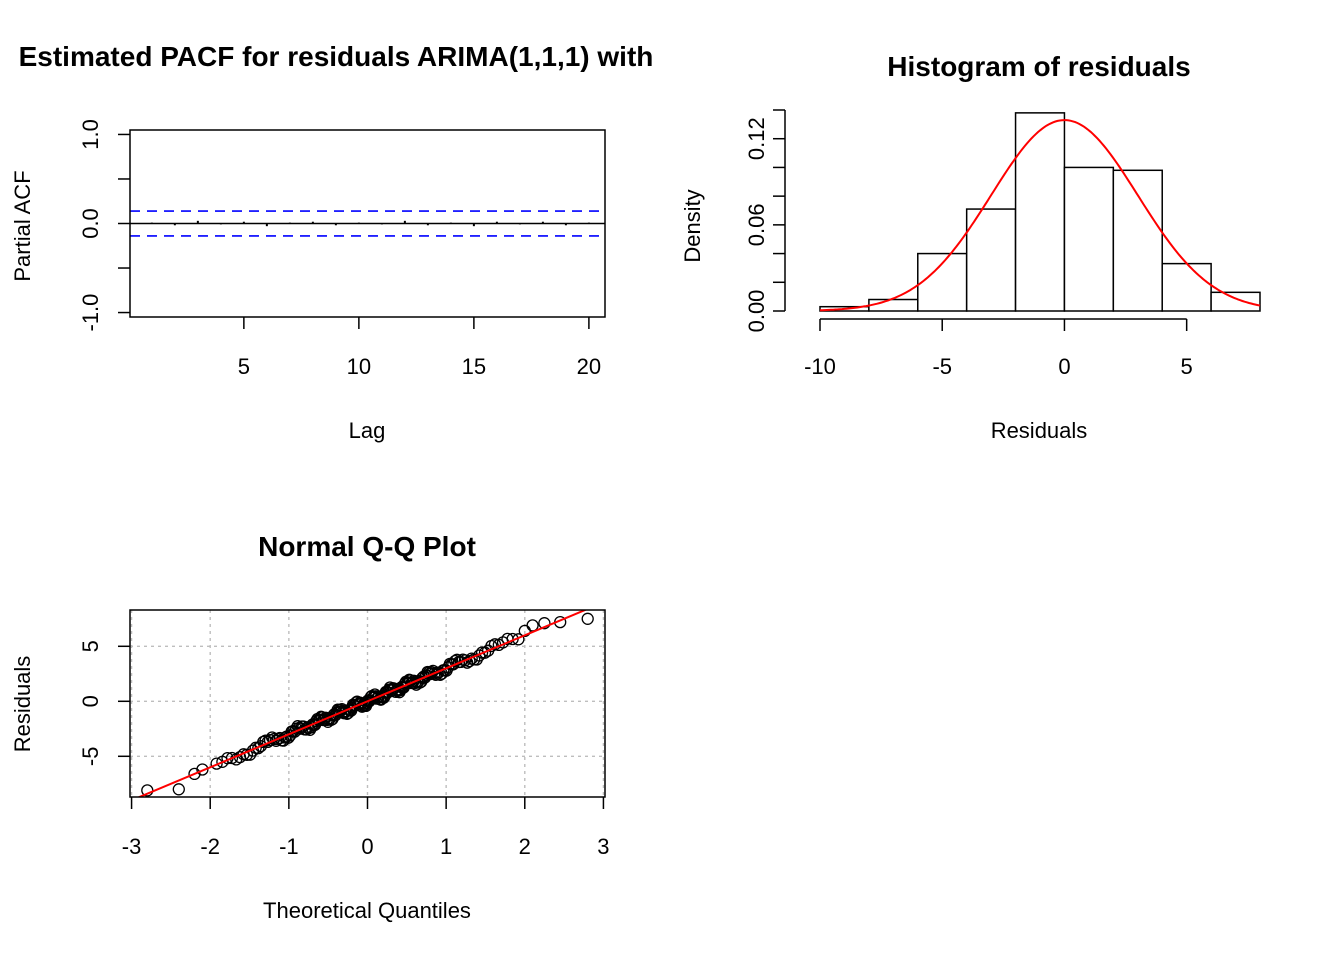 This screenshot has height=965, width=1344. Describe the element at coordinates (942, 366) in the screenshot. I see `hist-x-tick-label: -5` at that location.